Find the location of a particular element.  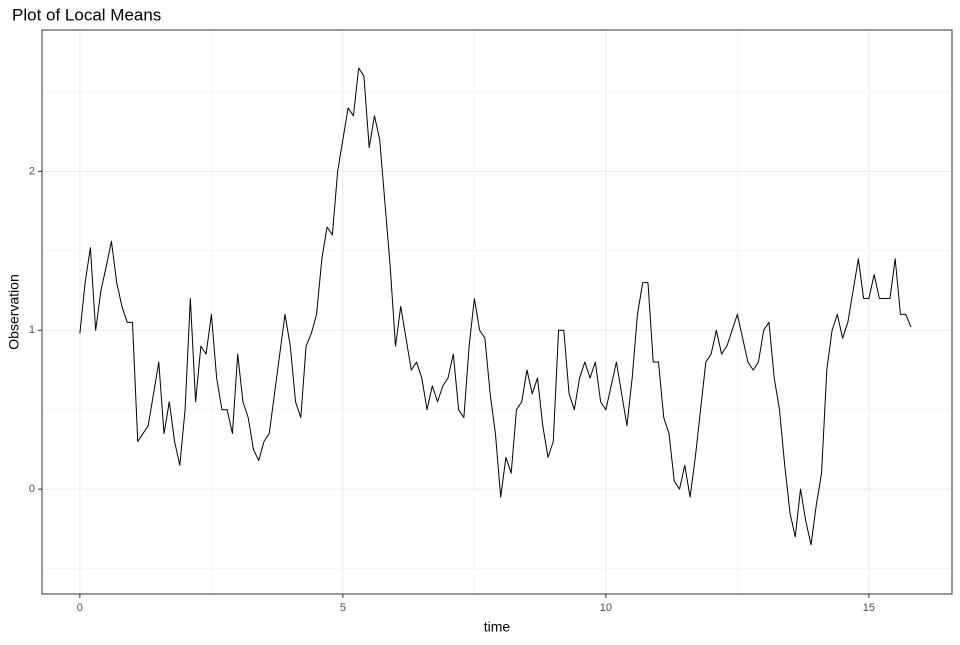

y-tick-label: 2 is located at coordinates (32, 171).